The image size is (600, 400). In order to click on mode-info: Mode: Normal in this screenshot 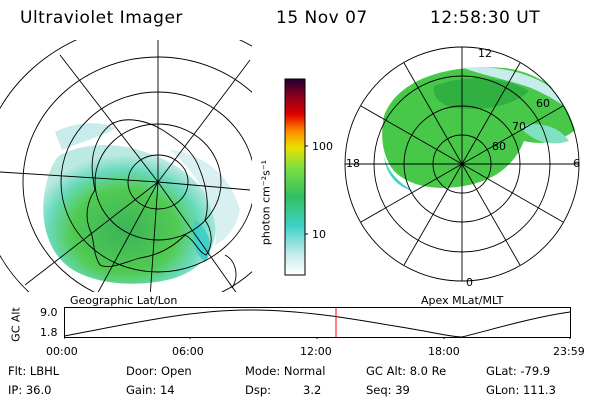, I will do `click(285, 371)`.